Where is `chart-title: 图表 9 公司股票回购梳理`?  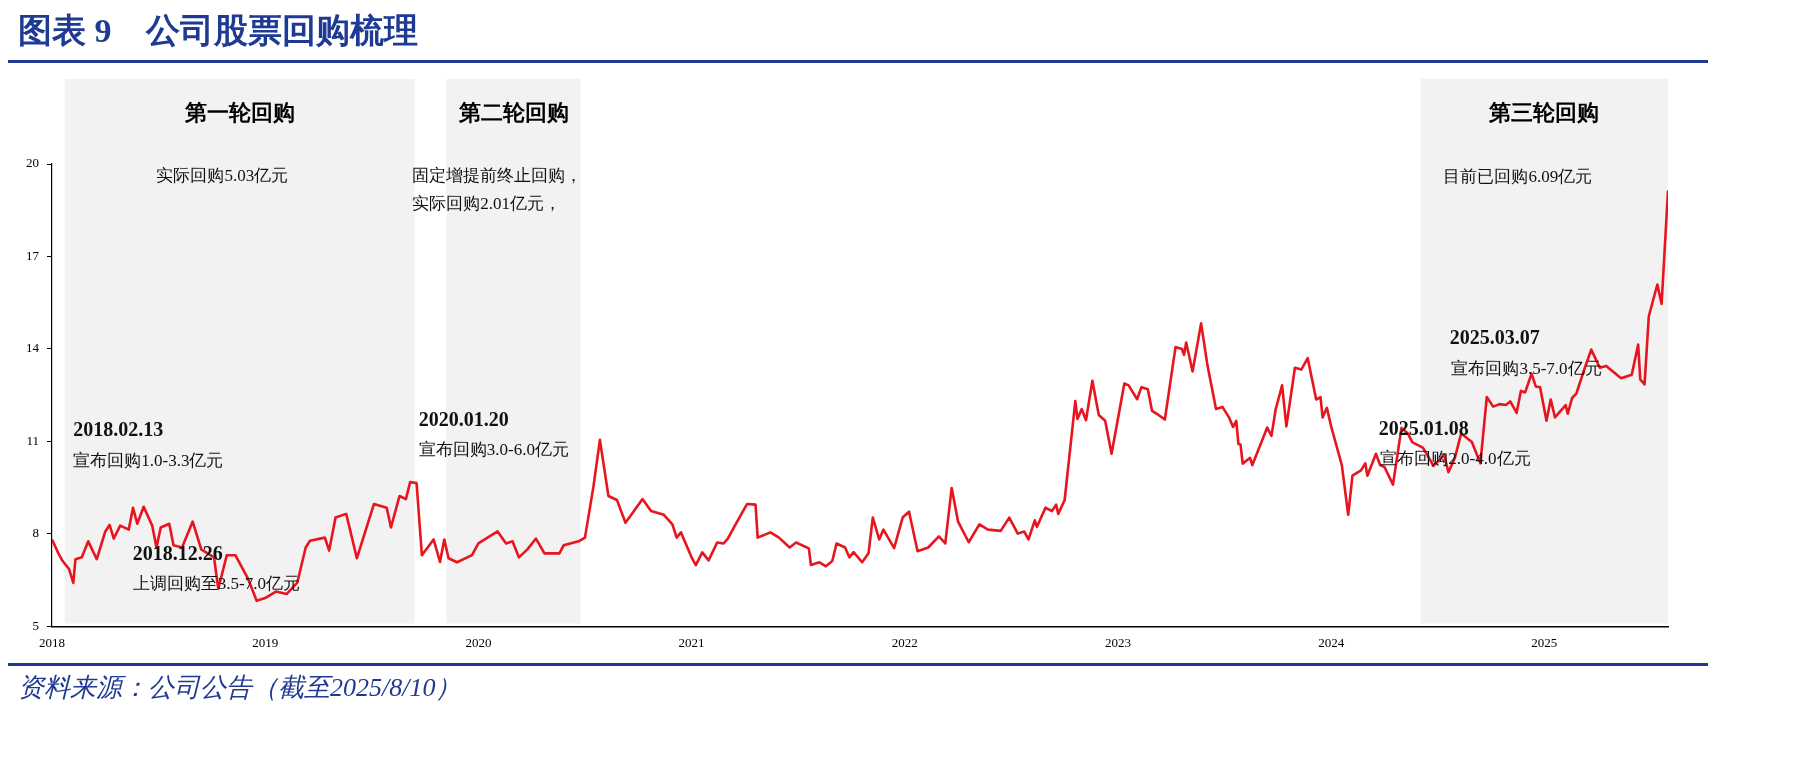
chart-title: 图表 9 公司股票回购梳理 is located at coordinates (858, 35).